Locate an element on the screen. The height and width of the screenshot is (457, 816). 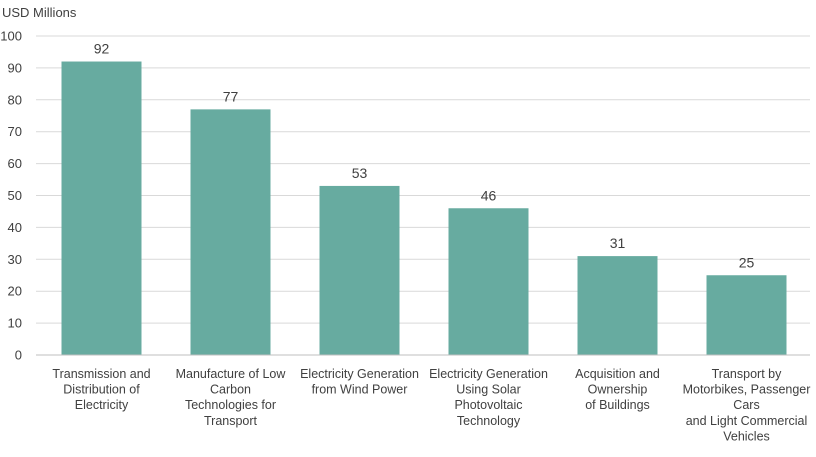
category-label-line: Motorbikes, Passenger is located at coordinates (747, 390).